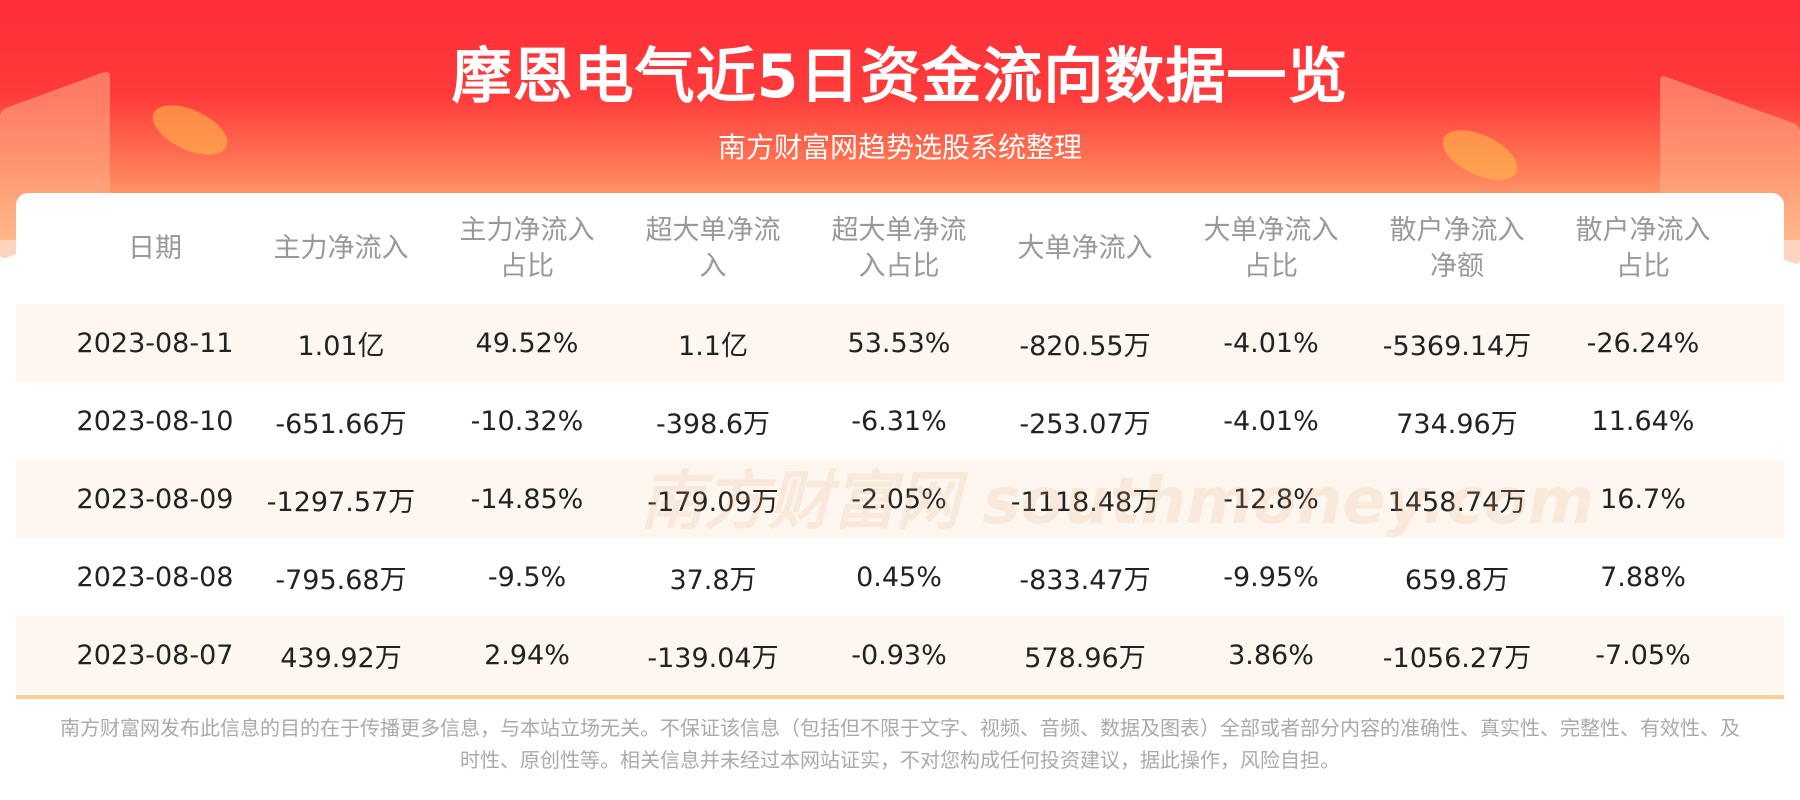 Image resolution: width=1800 pixels, height=800 pixels. What do you see at coordinates (899, 147) in the screenshot?
I see `page-subtitle: 南方财富网趋势选股系统整理` at bounding box center [899, 147].